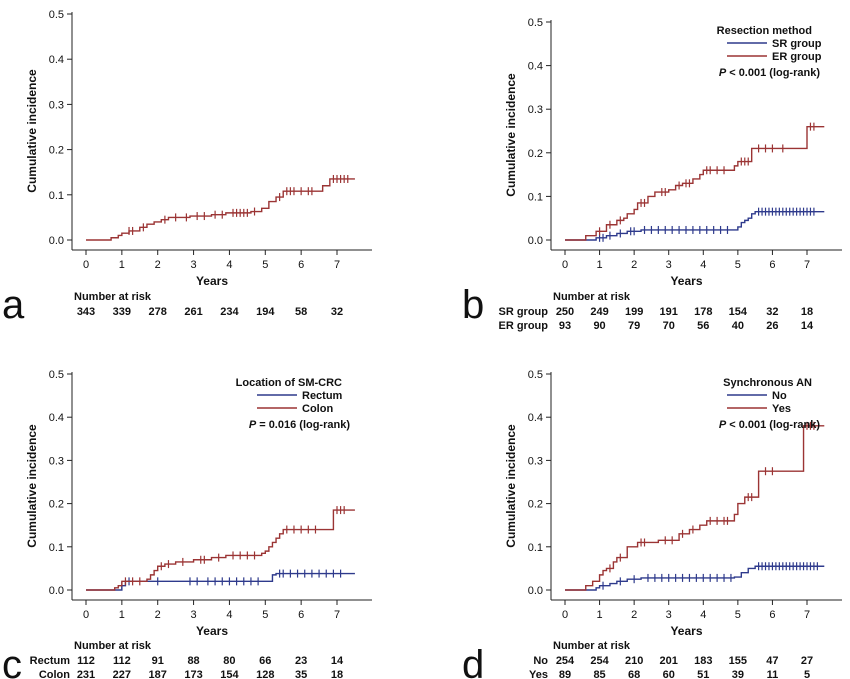 Image resolution: width=850 pixels, height=679 pixels. Describe the element at coordinates (772, 326) in the screenshot. I see `risk-table-cell: 26` at that location.